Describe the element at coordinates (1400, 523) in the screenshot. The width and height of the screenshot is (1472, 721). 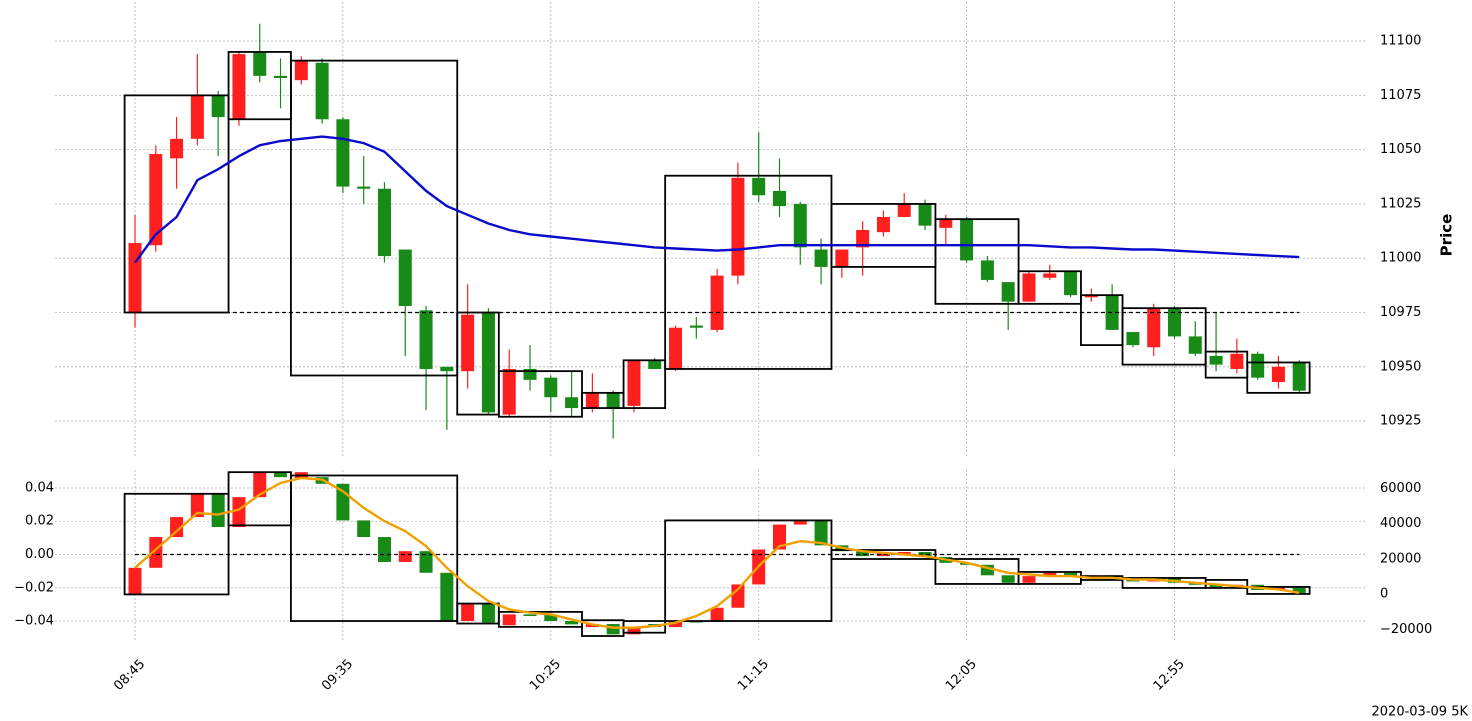
I see `y2-tick-label: 40000` at that location.